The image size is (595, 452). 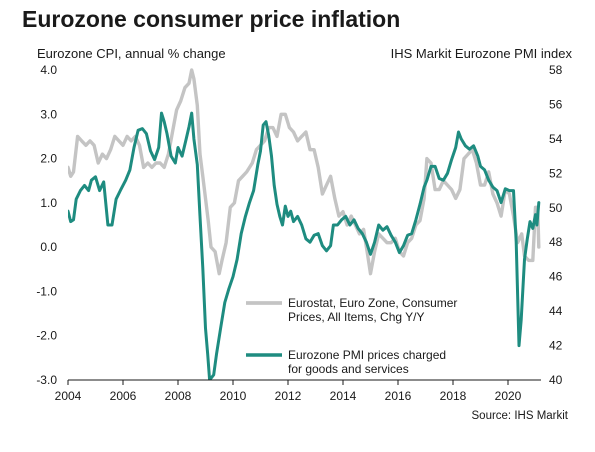 I want to click on right-tick-label: 50, so click(x=556, y=208).